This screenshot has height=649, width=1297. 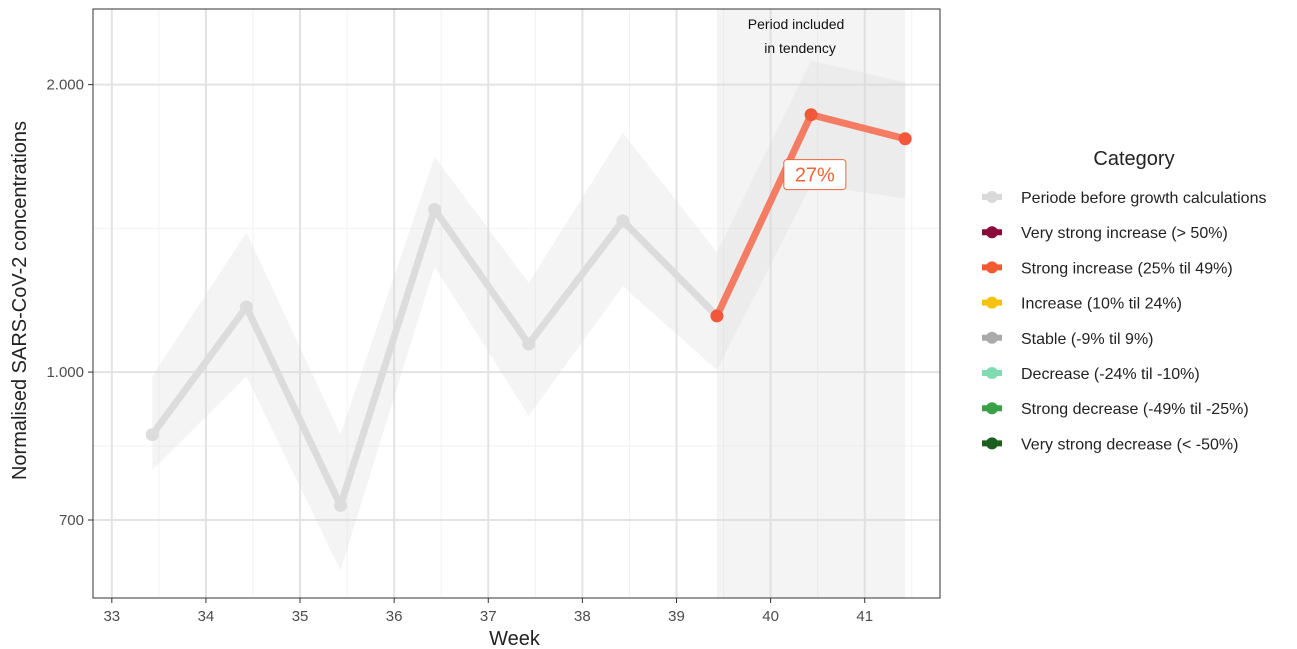 What do you see at coordinates (71, 520) in the screenshot?
I see `y-tick-label: 700` at bounding box center [71, 520].